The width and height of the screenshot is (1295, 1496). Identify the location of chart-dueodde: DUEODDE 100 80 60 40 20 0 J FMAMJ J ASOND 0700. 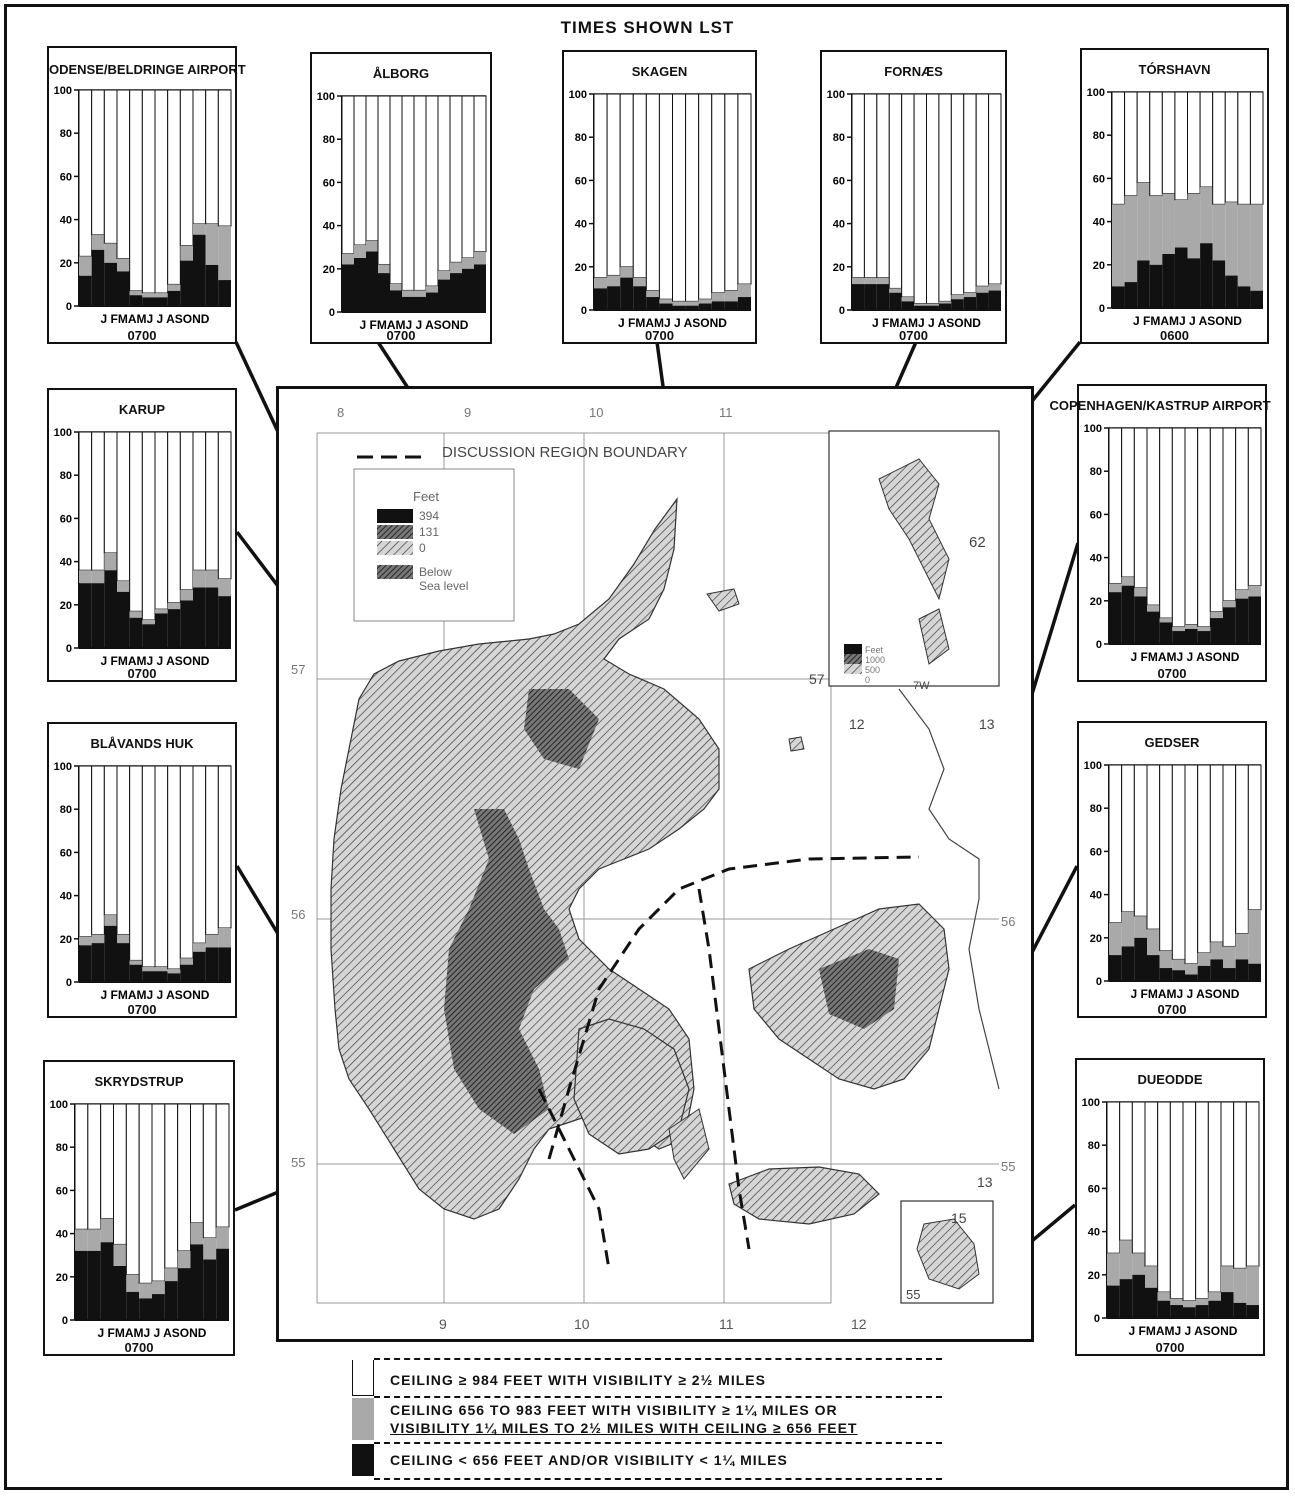
(1170, 1207).